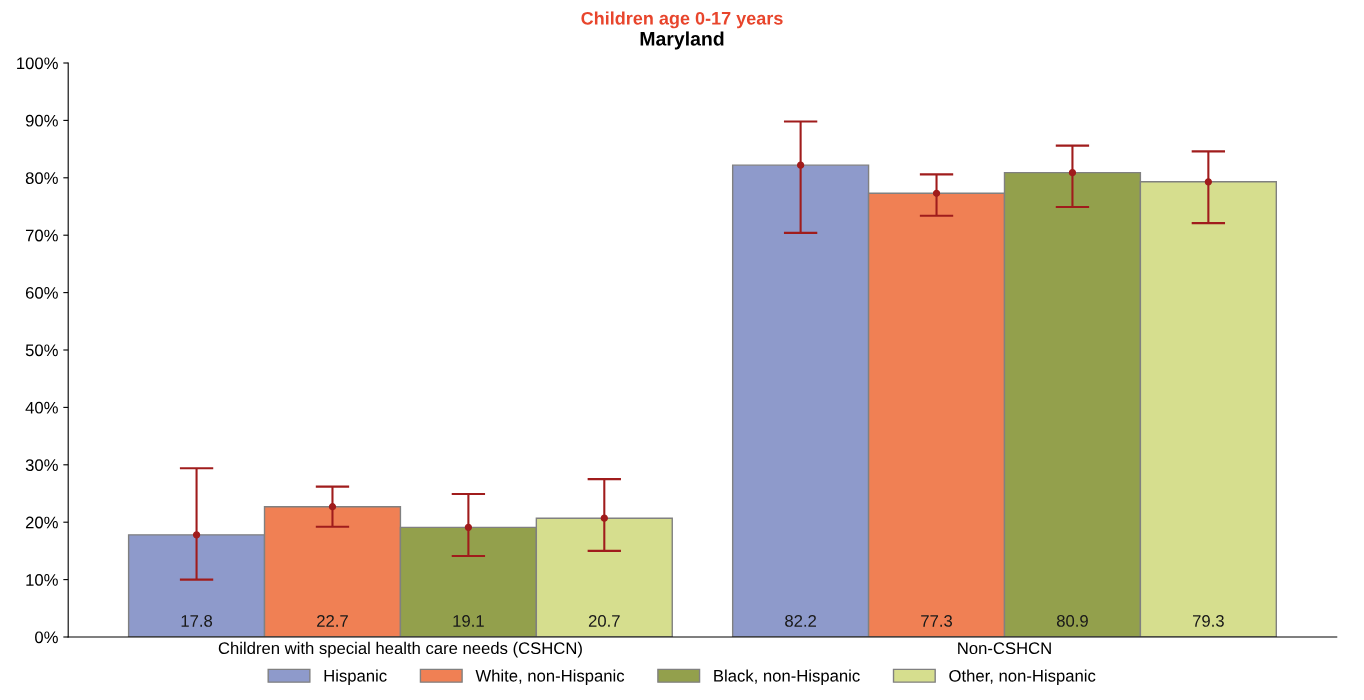 The image size is (1364, 700). Describe the element at coordinates (41, 120) in the screenshot. I see `y-tick-label: 90%` at that location.